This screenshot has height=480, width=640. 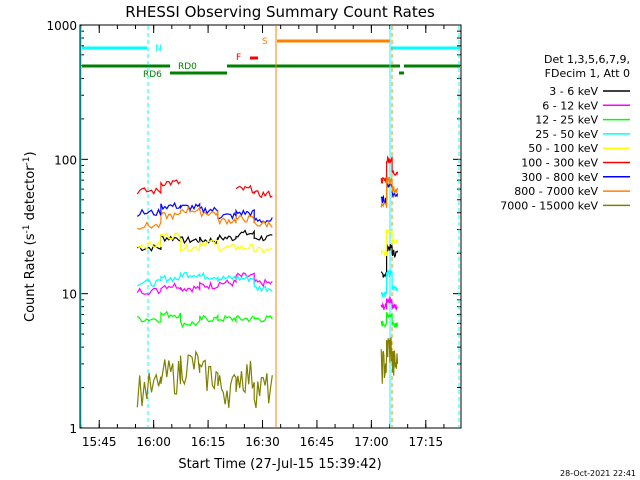 What do you see at coordinates (426, 442) in the screenshot?
I see `x-tick-label: 17:15` at bounding box center [426, 442].